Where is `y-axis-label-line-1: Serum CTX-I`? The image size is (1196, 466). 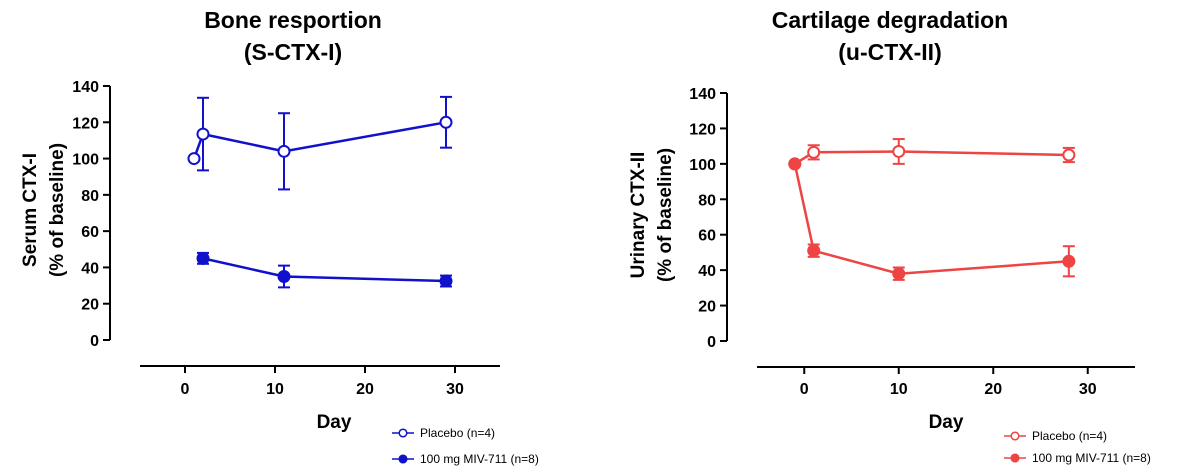 y-axis-label-line-1: Serum CTX-I is located at coordinates (30, 210).